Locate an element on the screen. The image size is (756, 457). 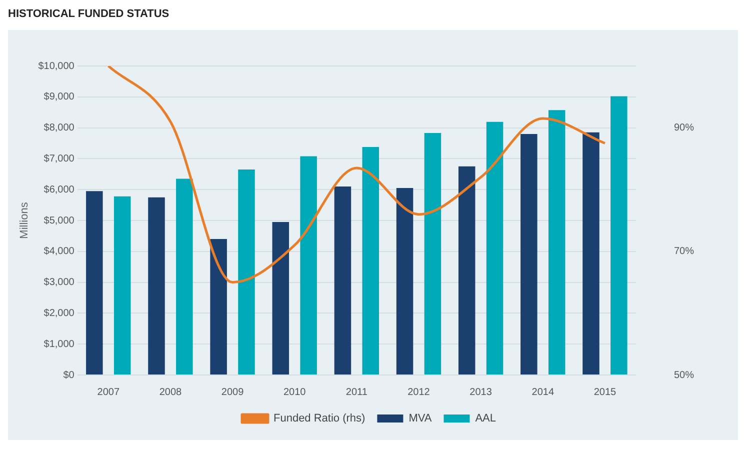
legend-label: AAL is located at coordinates (485, 418).